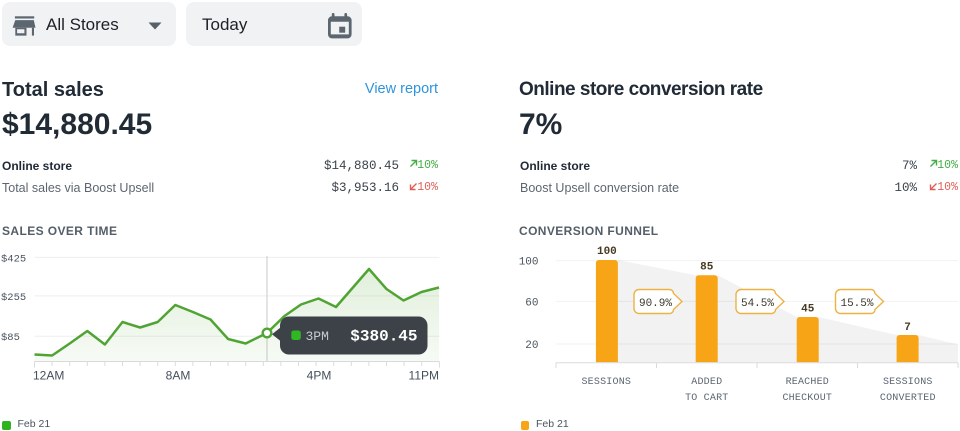  What do you see at coordinates (907, 328) in the screenshot?
I see `svg-text: 7` at bounding box center [907, 328].